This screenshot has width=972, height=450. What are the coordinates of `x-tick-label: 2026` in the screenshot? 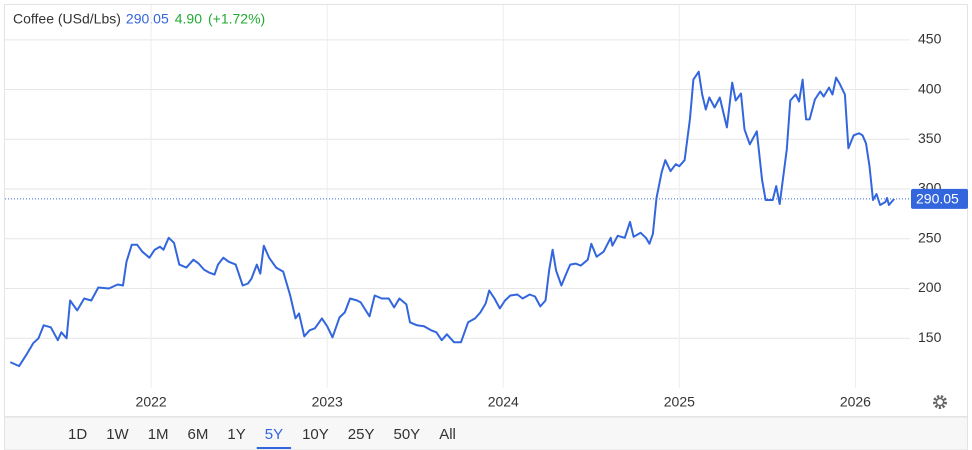 It's located at (855, 402).